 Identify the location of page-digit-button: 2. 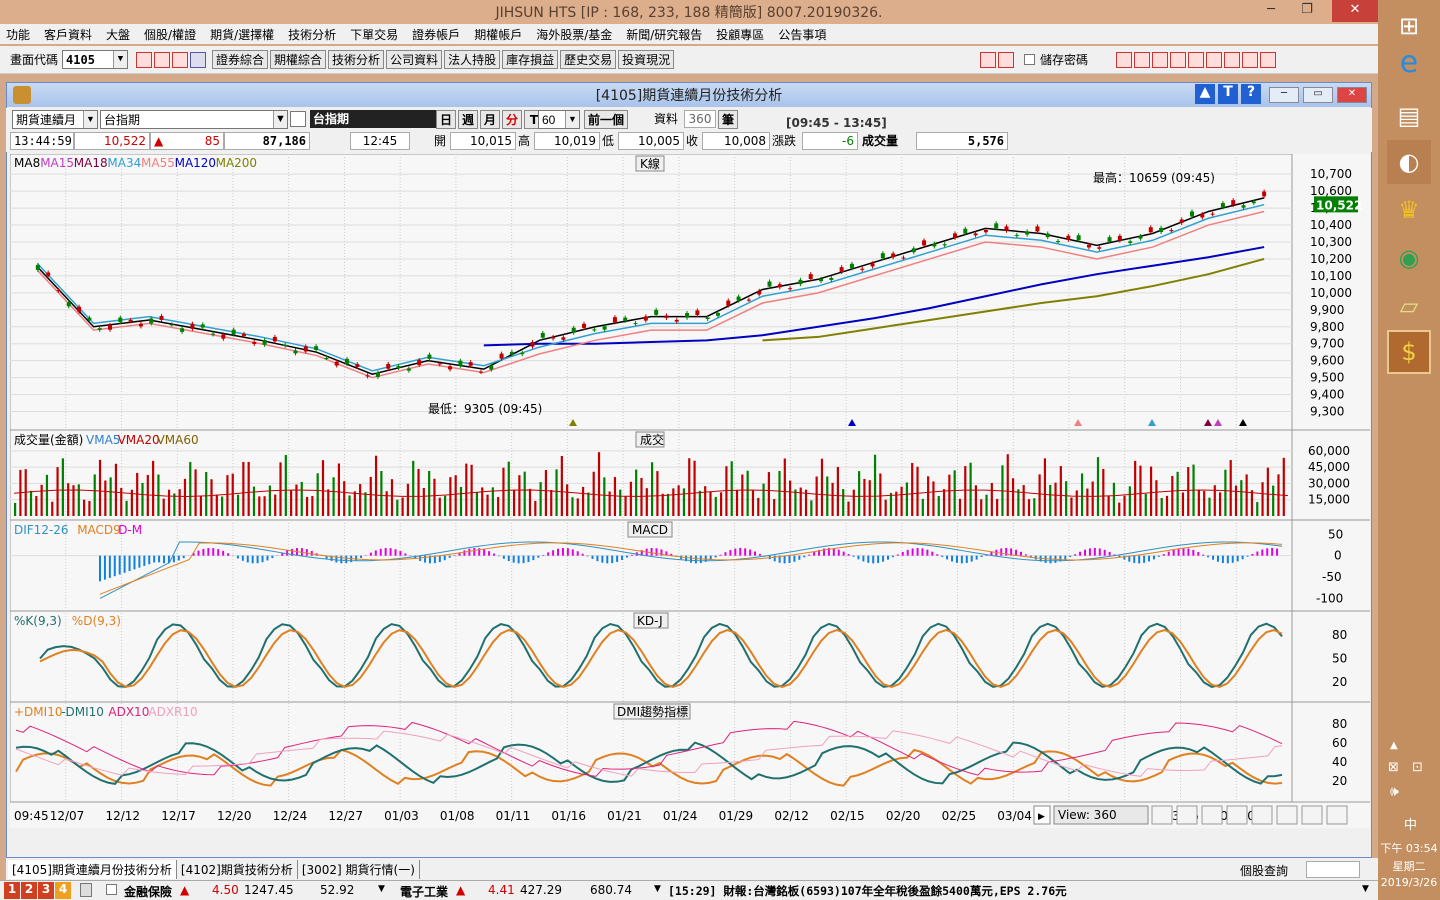
(29, 890).